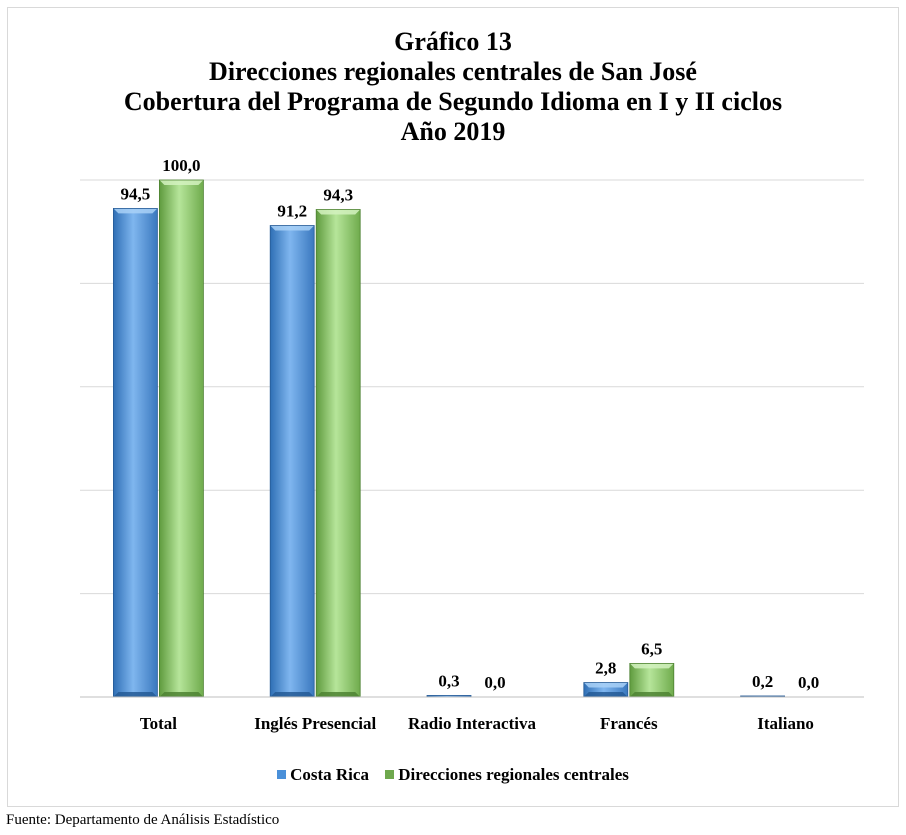 The image size is (906, 835). What do you see at coordinates (808, 682) in the screenshot?
I see `data-label-italiano-direcciones-regionales-centrales: 0,0` at bounding box center [808, 682].